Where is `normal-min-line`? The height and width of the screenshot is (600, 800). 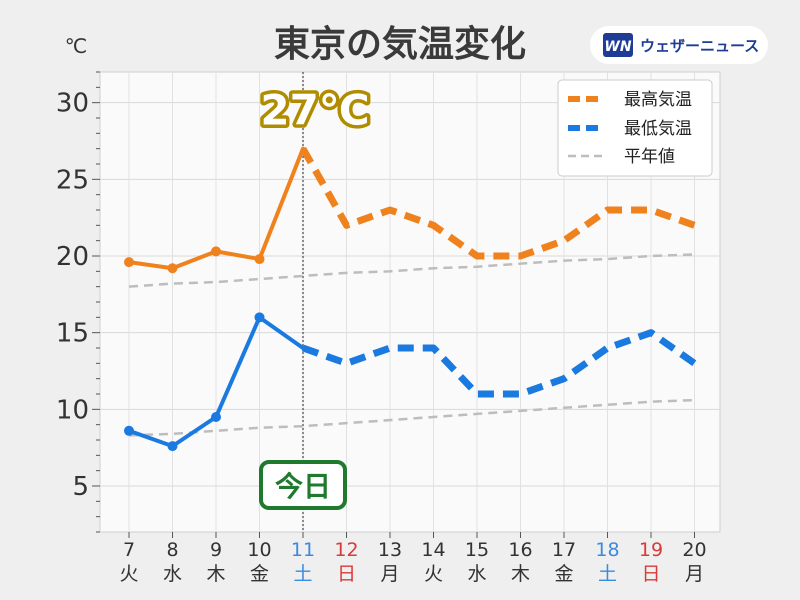 normal-min-line is located at coordinates (411, 417).